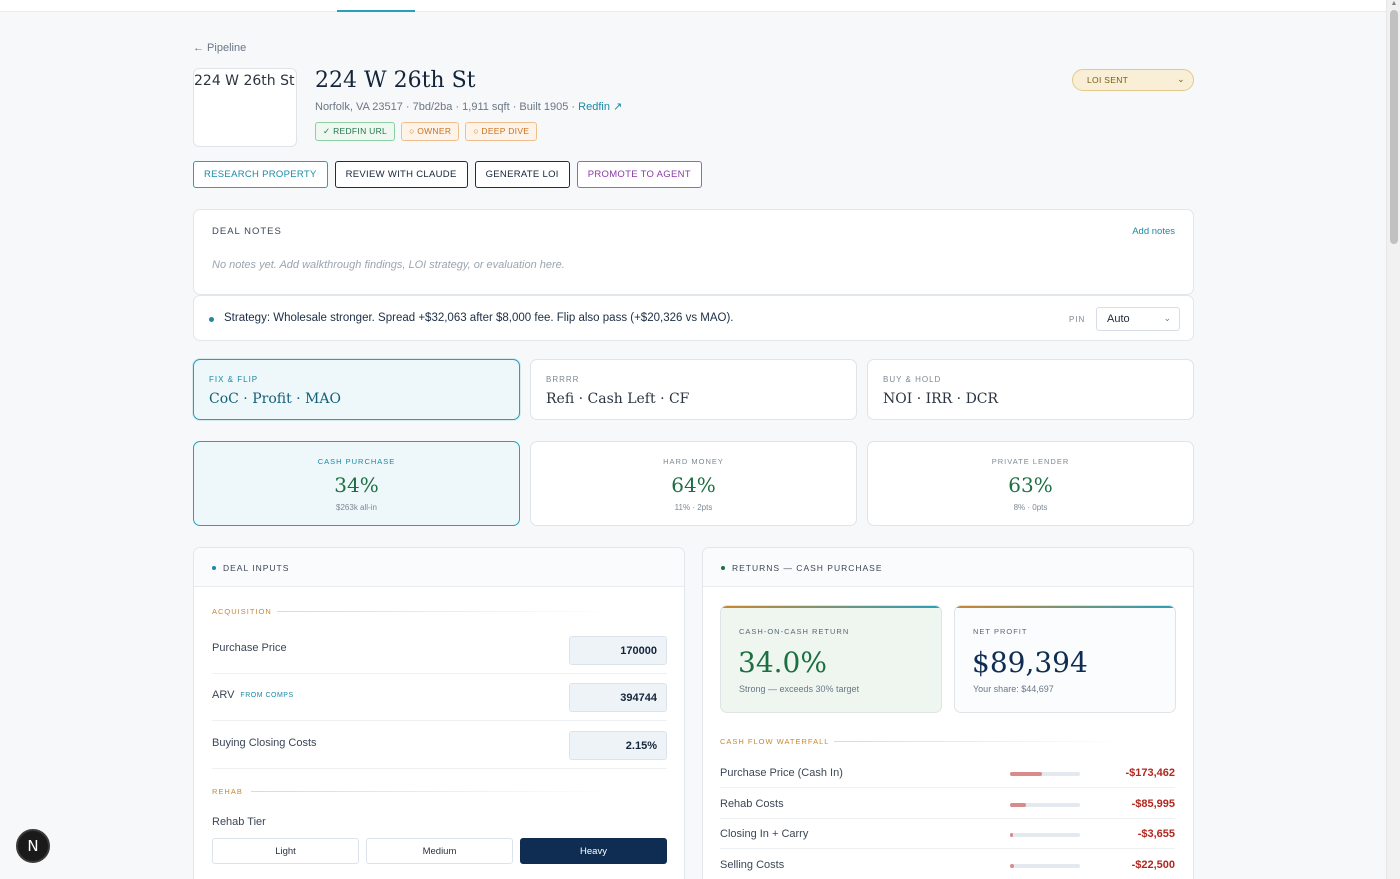 The image size is (1400, 879). What do you see at coordinates (693, 461) in the screenshot?
I see `financing-kicker: HARD MONEY` at bounding box center [693, 461].